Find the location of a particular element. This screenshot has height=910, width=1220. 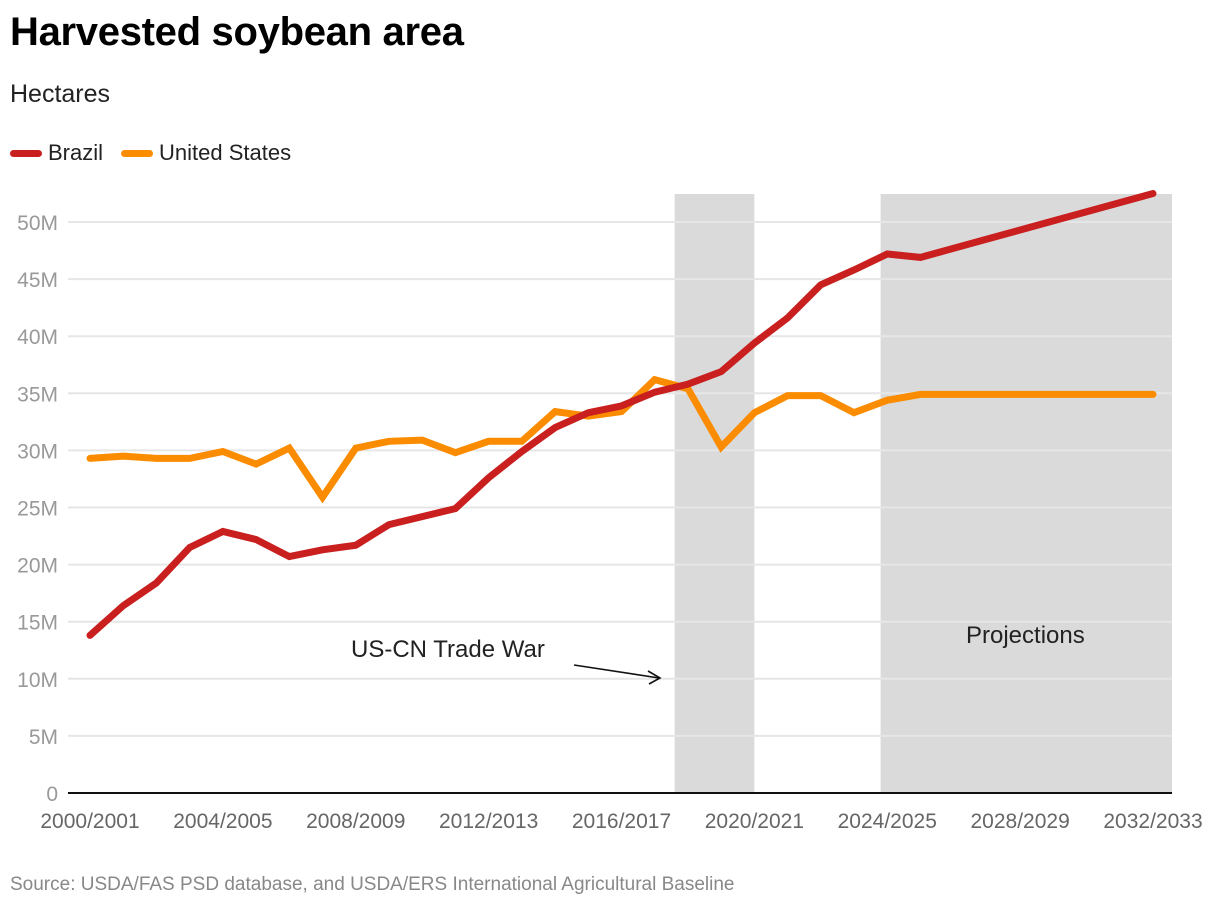

chart-title: Harvested soybean area is located at coordinates (237, 32).